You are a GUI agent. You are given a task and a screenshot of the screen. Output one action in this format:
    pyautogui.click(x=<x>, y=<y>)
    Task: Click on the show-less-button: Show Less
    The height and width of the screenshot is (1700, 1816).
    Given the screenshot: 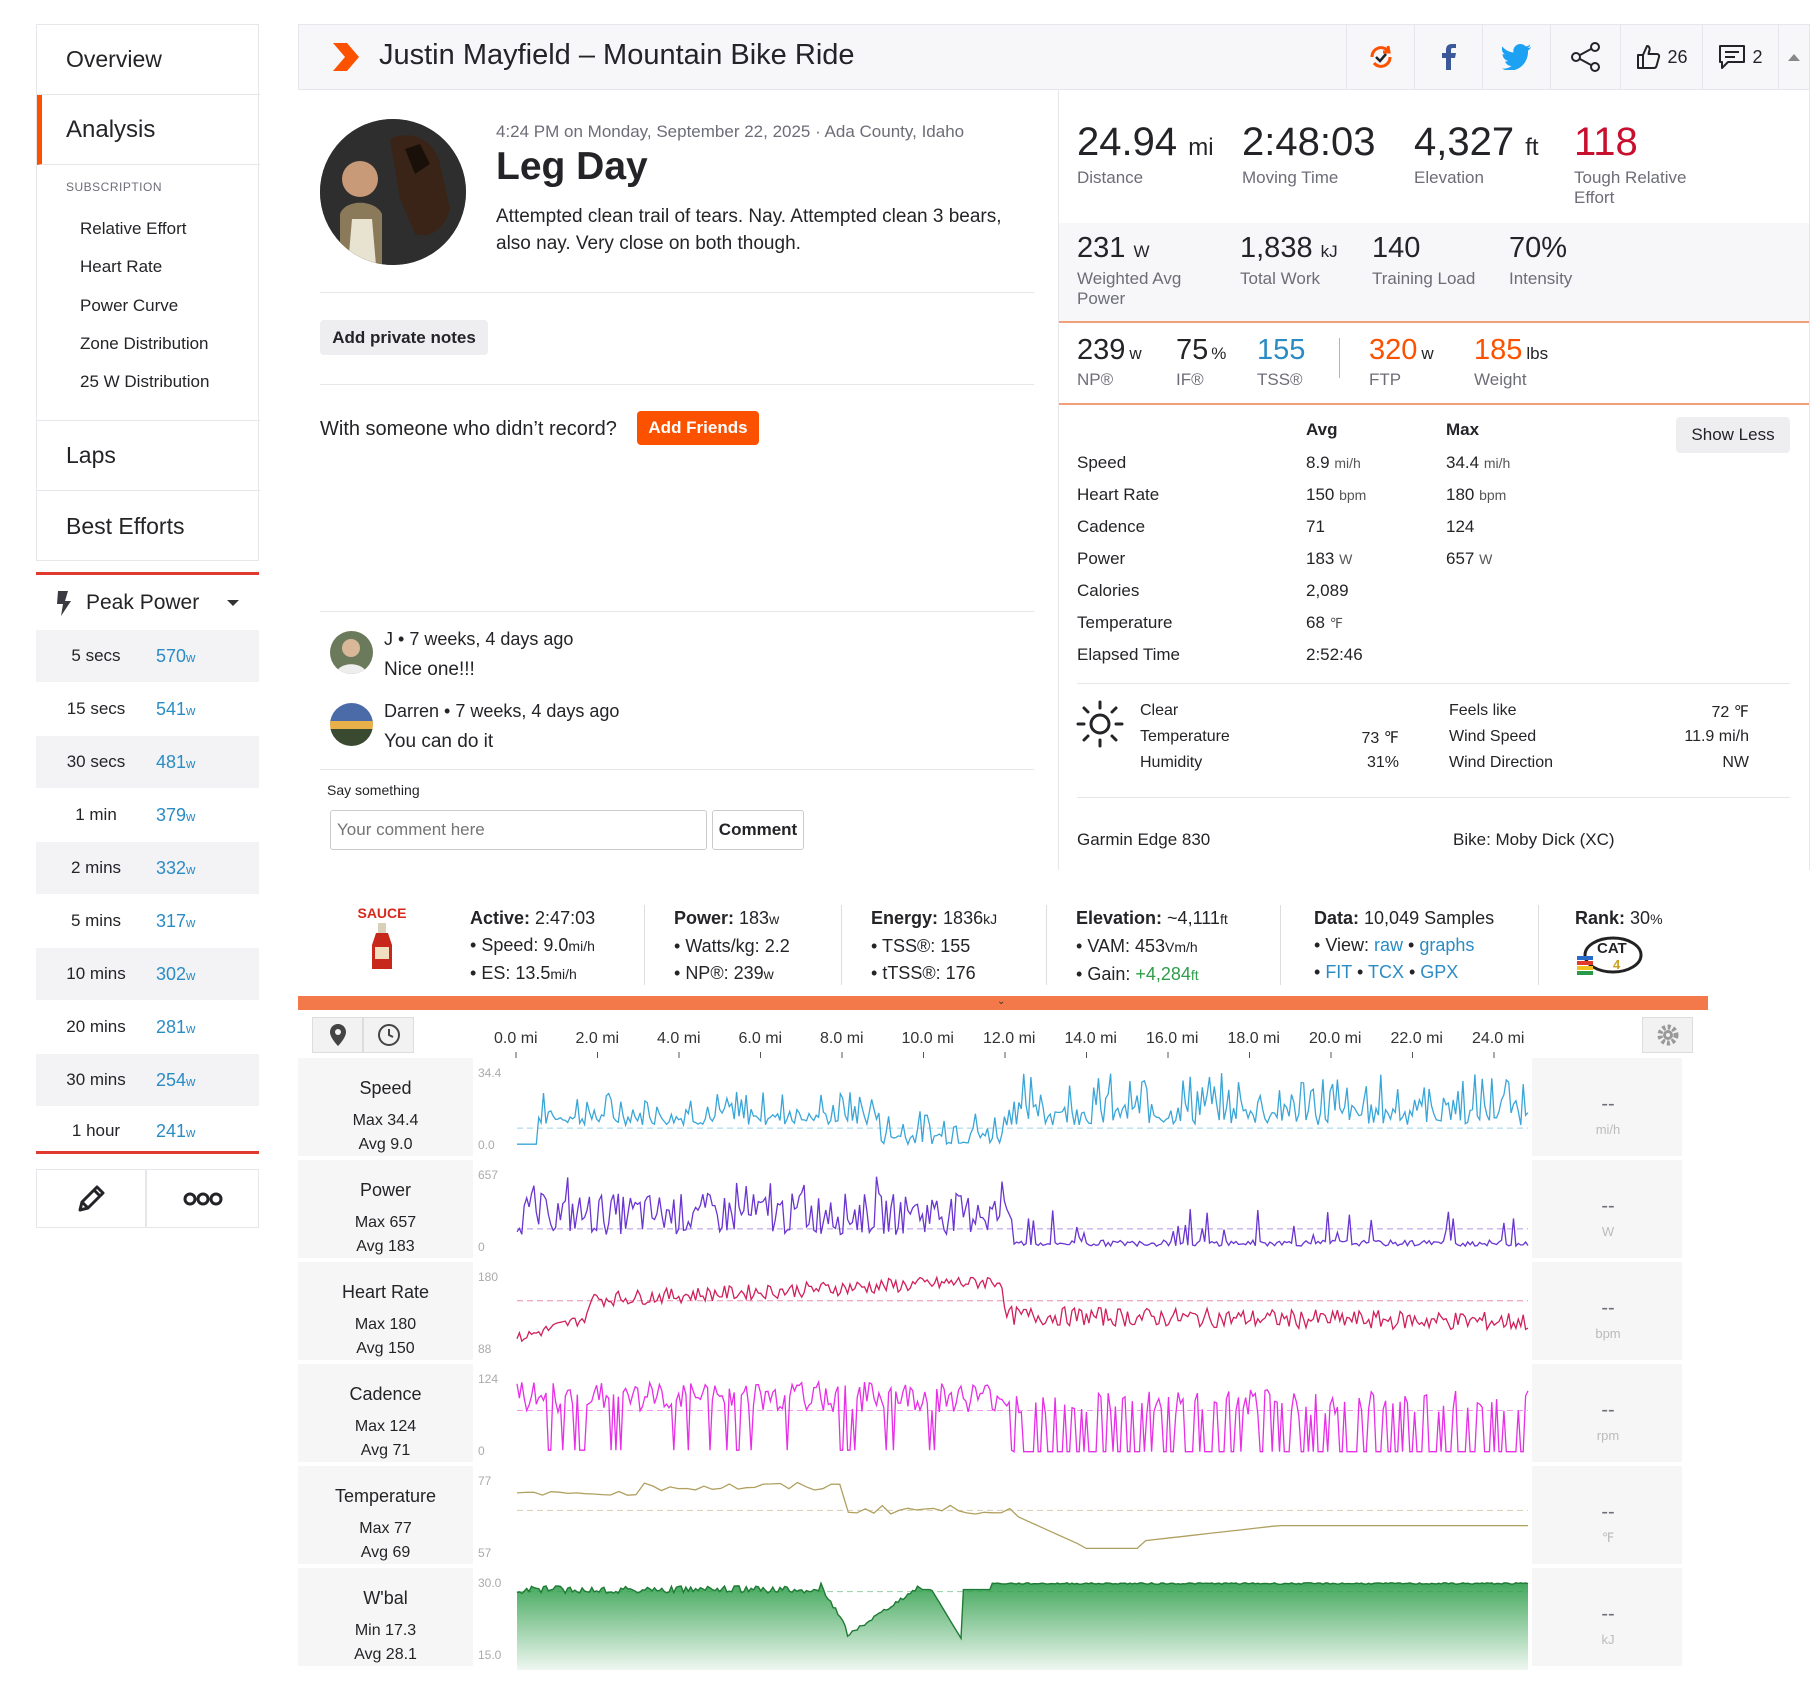 What is the action you would take?
    pyautogui.click(x=1733, y=435)
    